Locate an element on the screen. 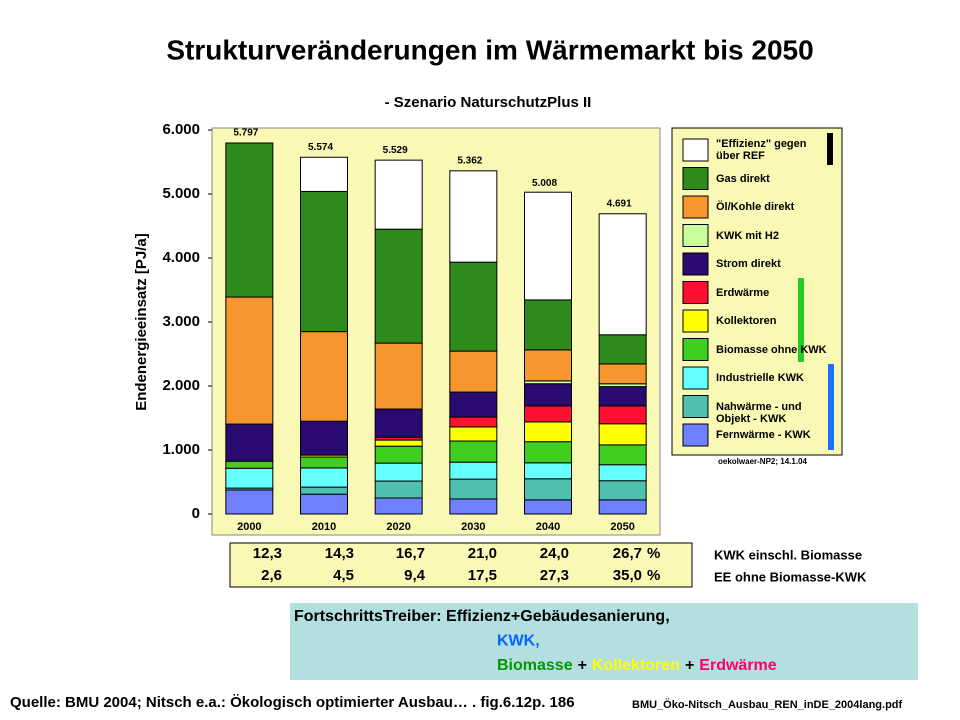 This screenshot has width=960, height=720. note-text: Erdwärme is located at coordinates (737, 665).